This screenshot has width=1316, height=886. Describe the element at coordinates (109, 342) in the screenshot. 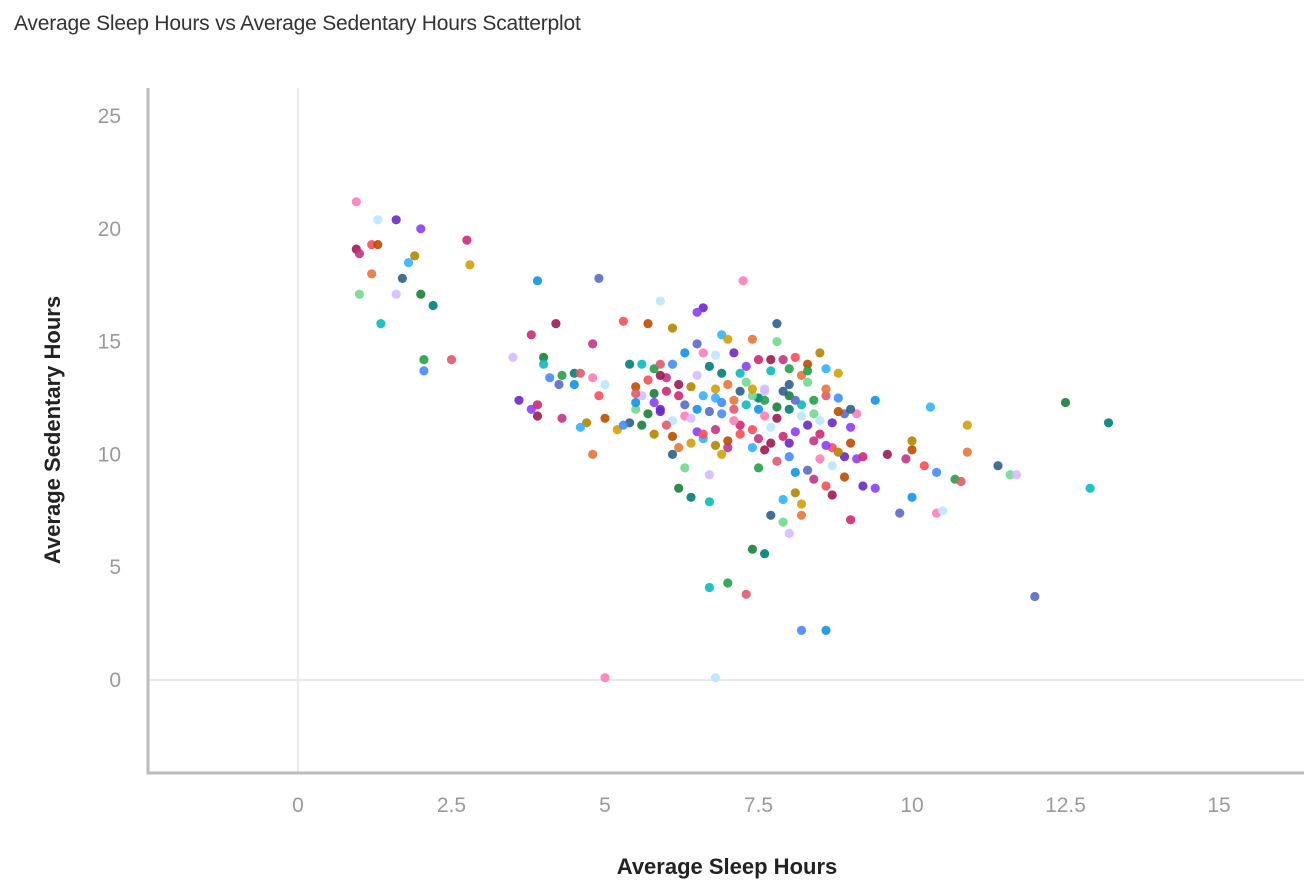

I see `y-tick-label: 15` at that location.